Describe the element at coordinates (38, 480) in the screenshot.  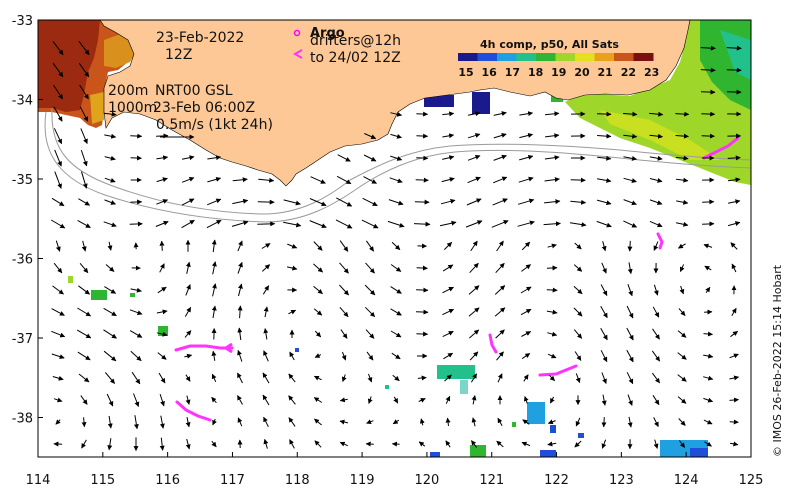
I see `x-tick-label: 114` at that location.